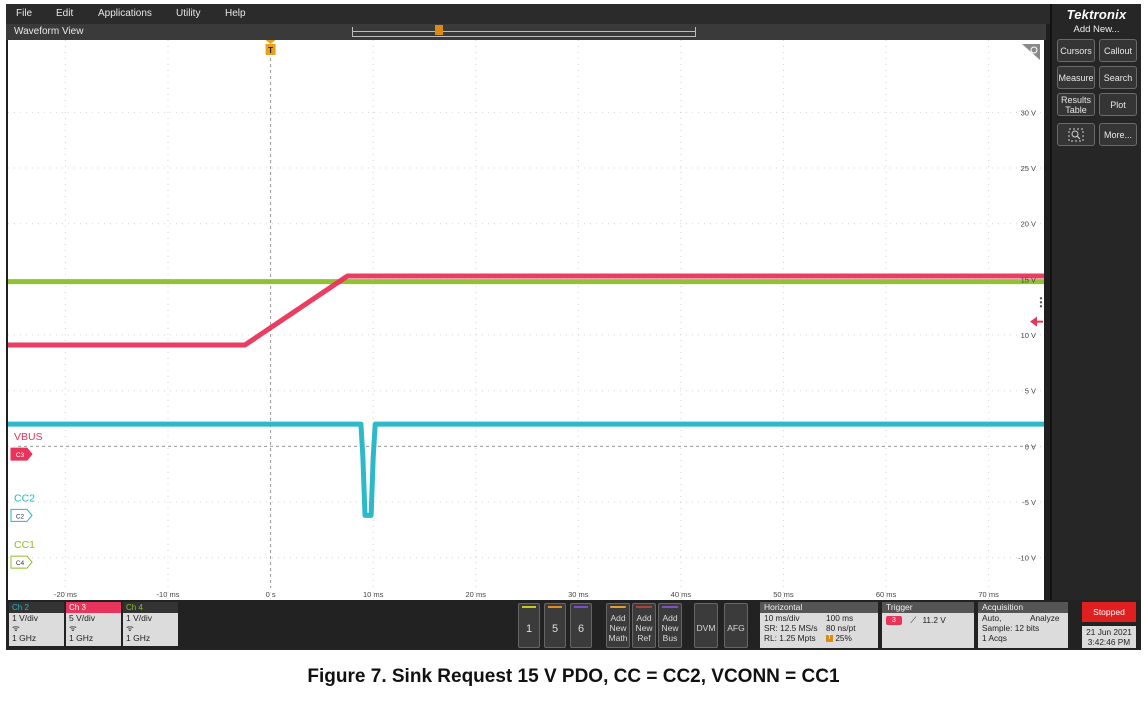 The height and width of the screenshot is (701, 1147). What do you see at coordinates (1023, 607) in the screenshot?
I see `acquisition-title: Acquisition` at bounding box center [1023, 607].